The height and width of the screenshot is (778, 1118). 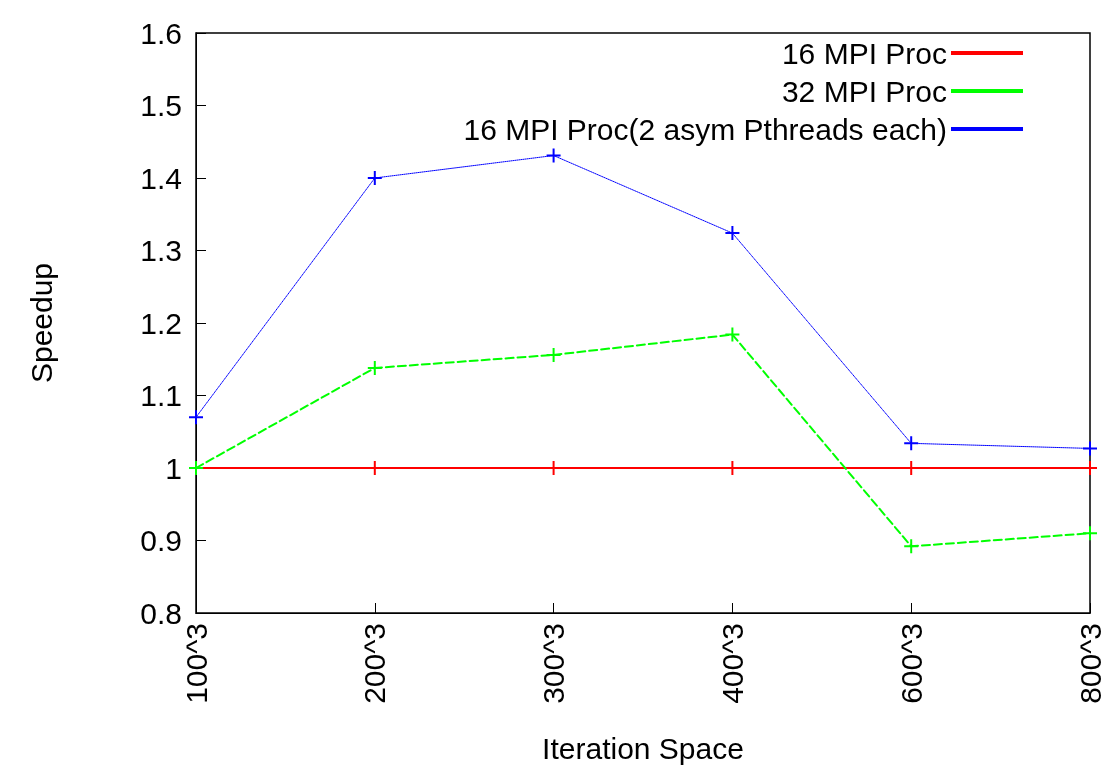 What do you see at coordinates (911, 663) in the screenshot?
I see `x-tick-label: 600^3` at bounding box center [911, 663].